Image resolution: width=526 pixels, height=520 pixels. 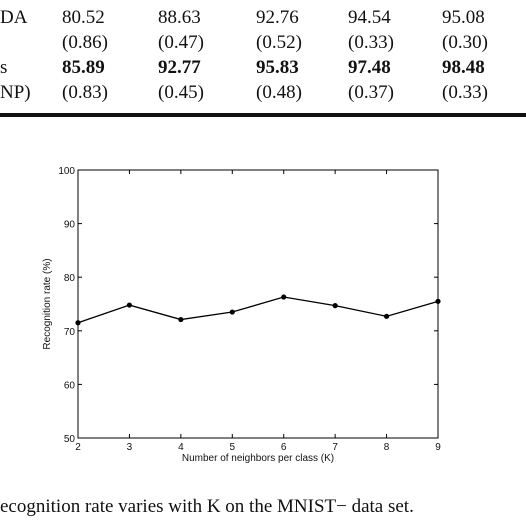 I want to click on y-tick-label: 90, so click(x=70, y=225).